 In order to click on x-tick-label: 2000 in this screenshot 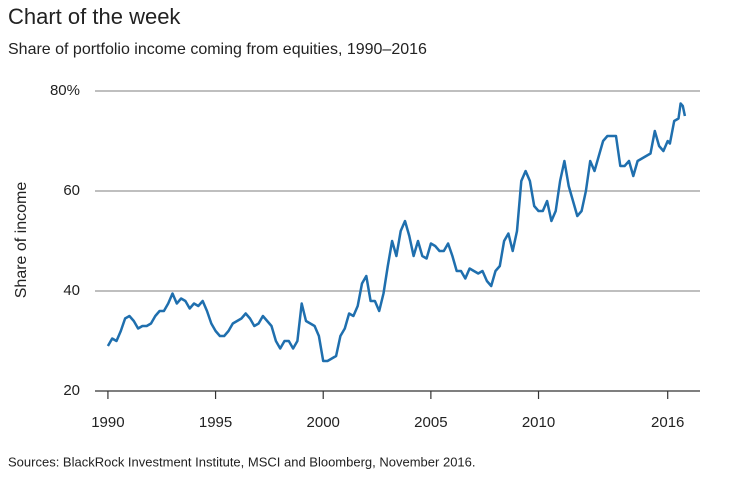, I will do `click(323, 422)`.